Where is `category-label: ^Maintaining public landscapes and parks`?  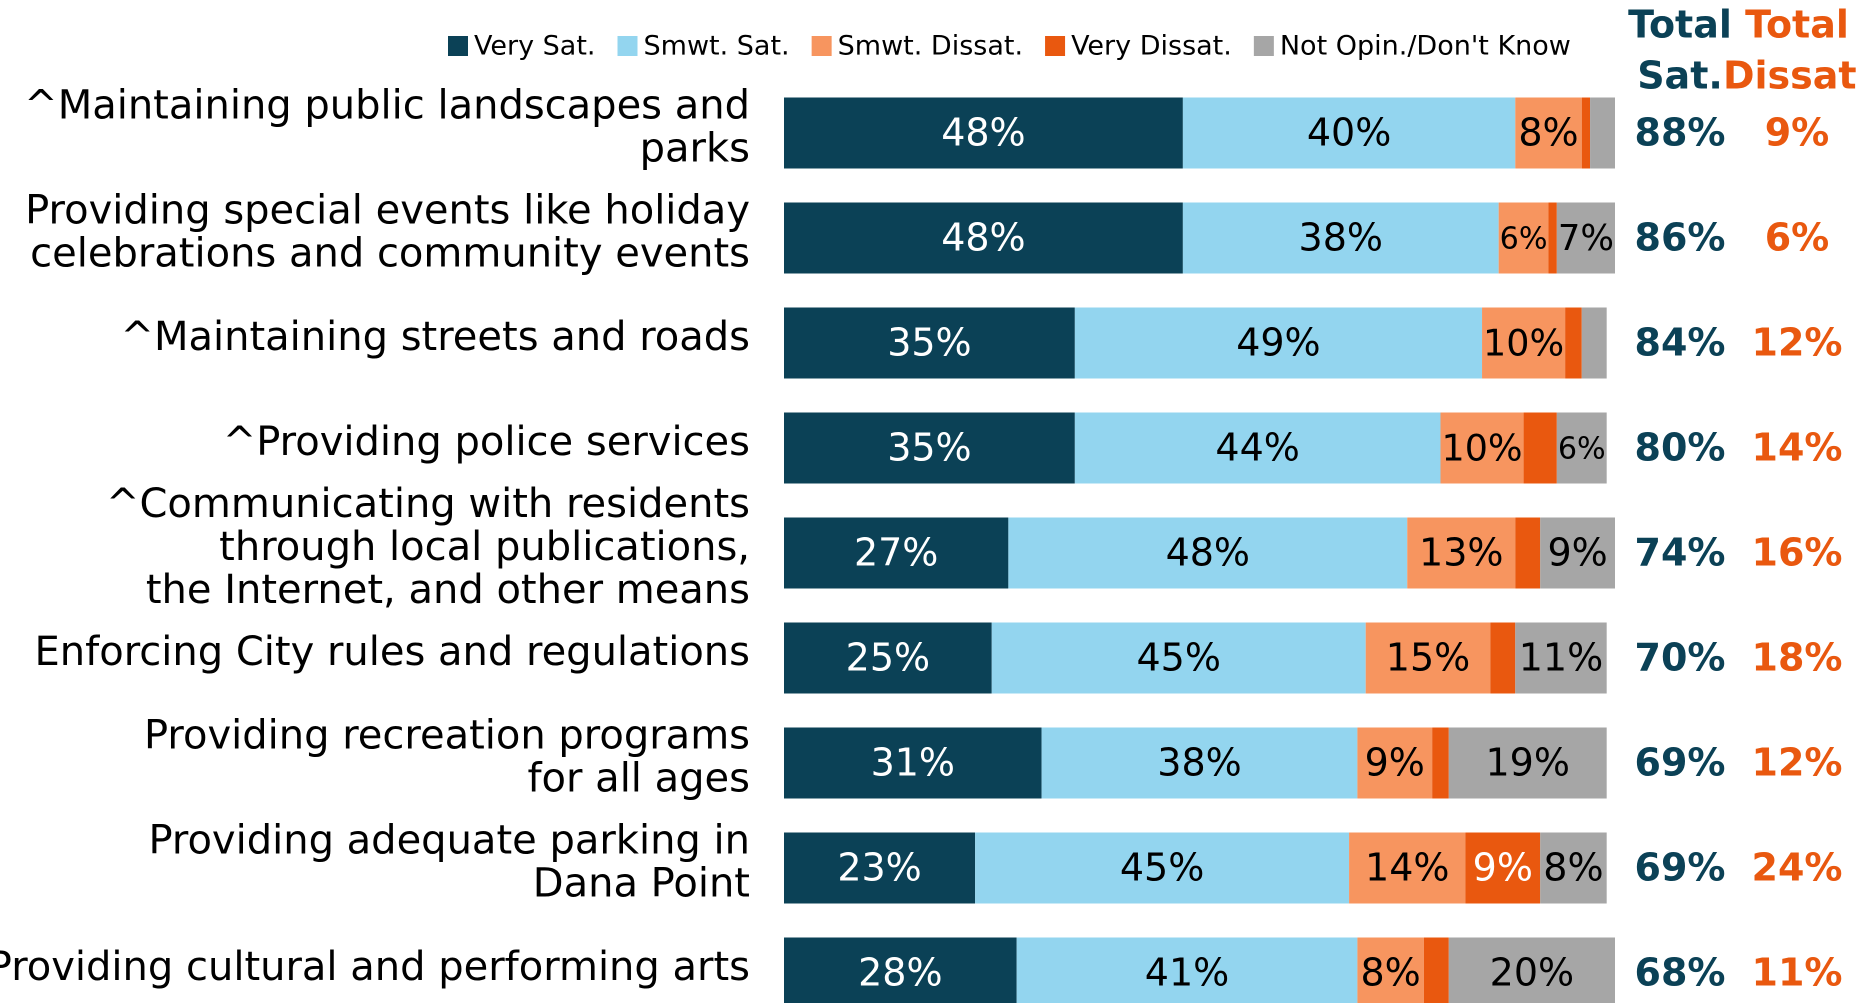 category-label: ^Maintaining public landscapes and parks is located at coordinates (387, 127).